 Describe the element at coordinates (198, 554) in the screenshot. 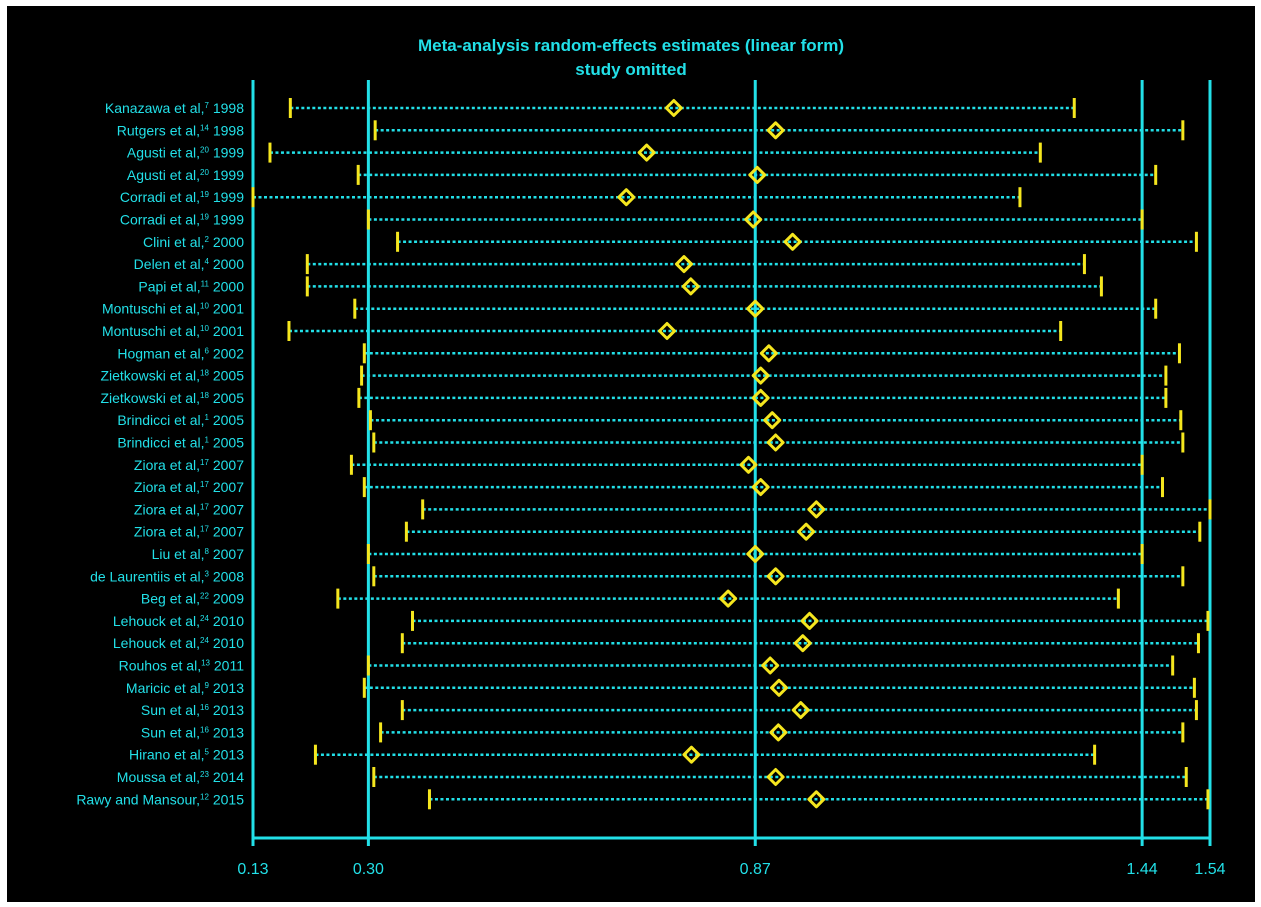

I see `study-label-20: Liu et al,8 2007` at that location.